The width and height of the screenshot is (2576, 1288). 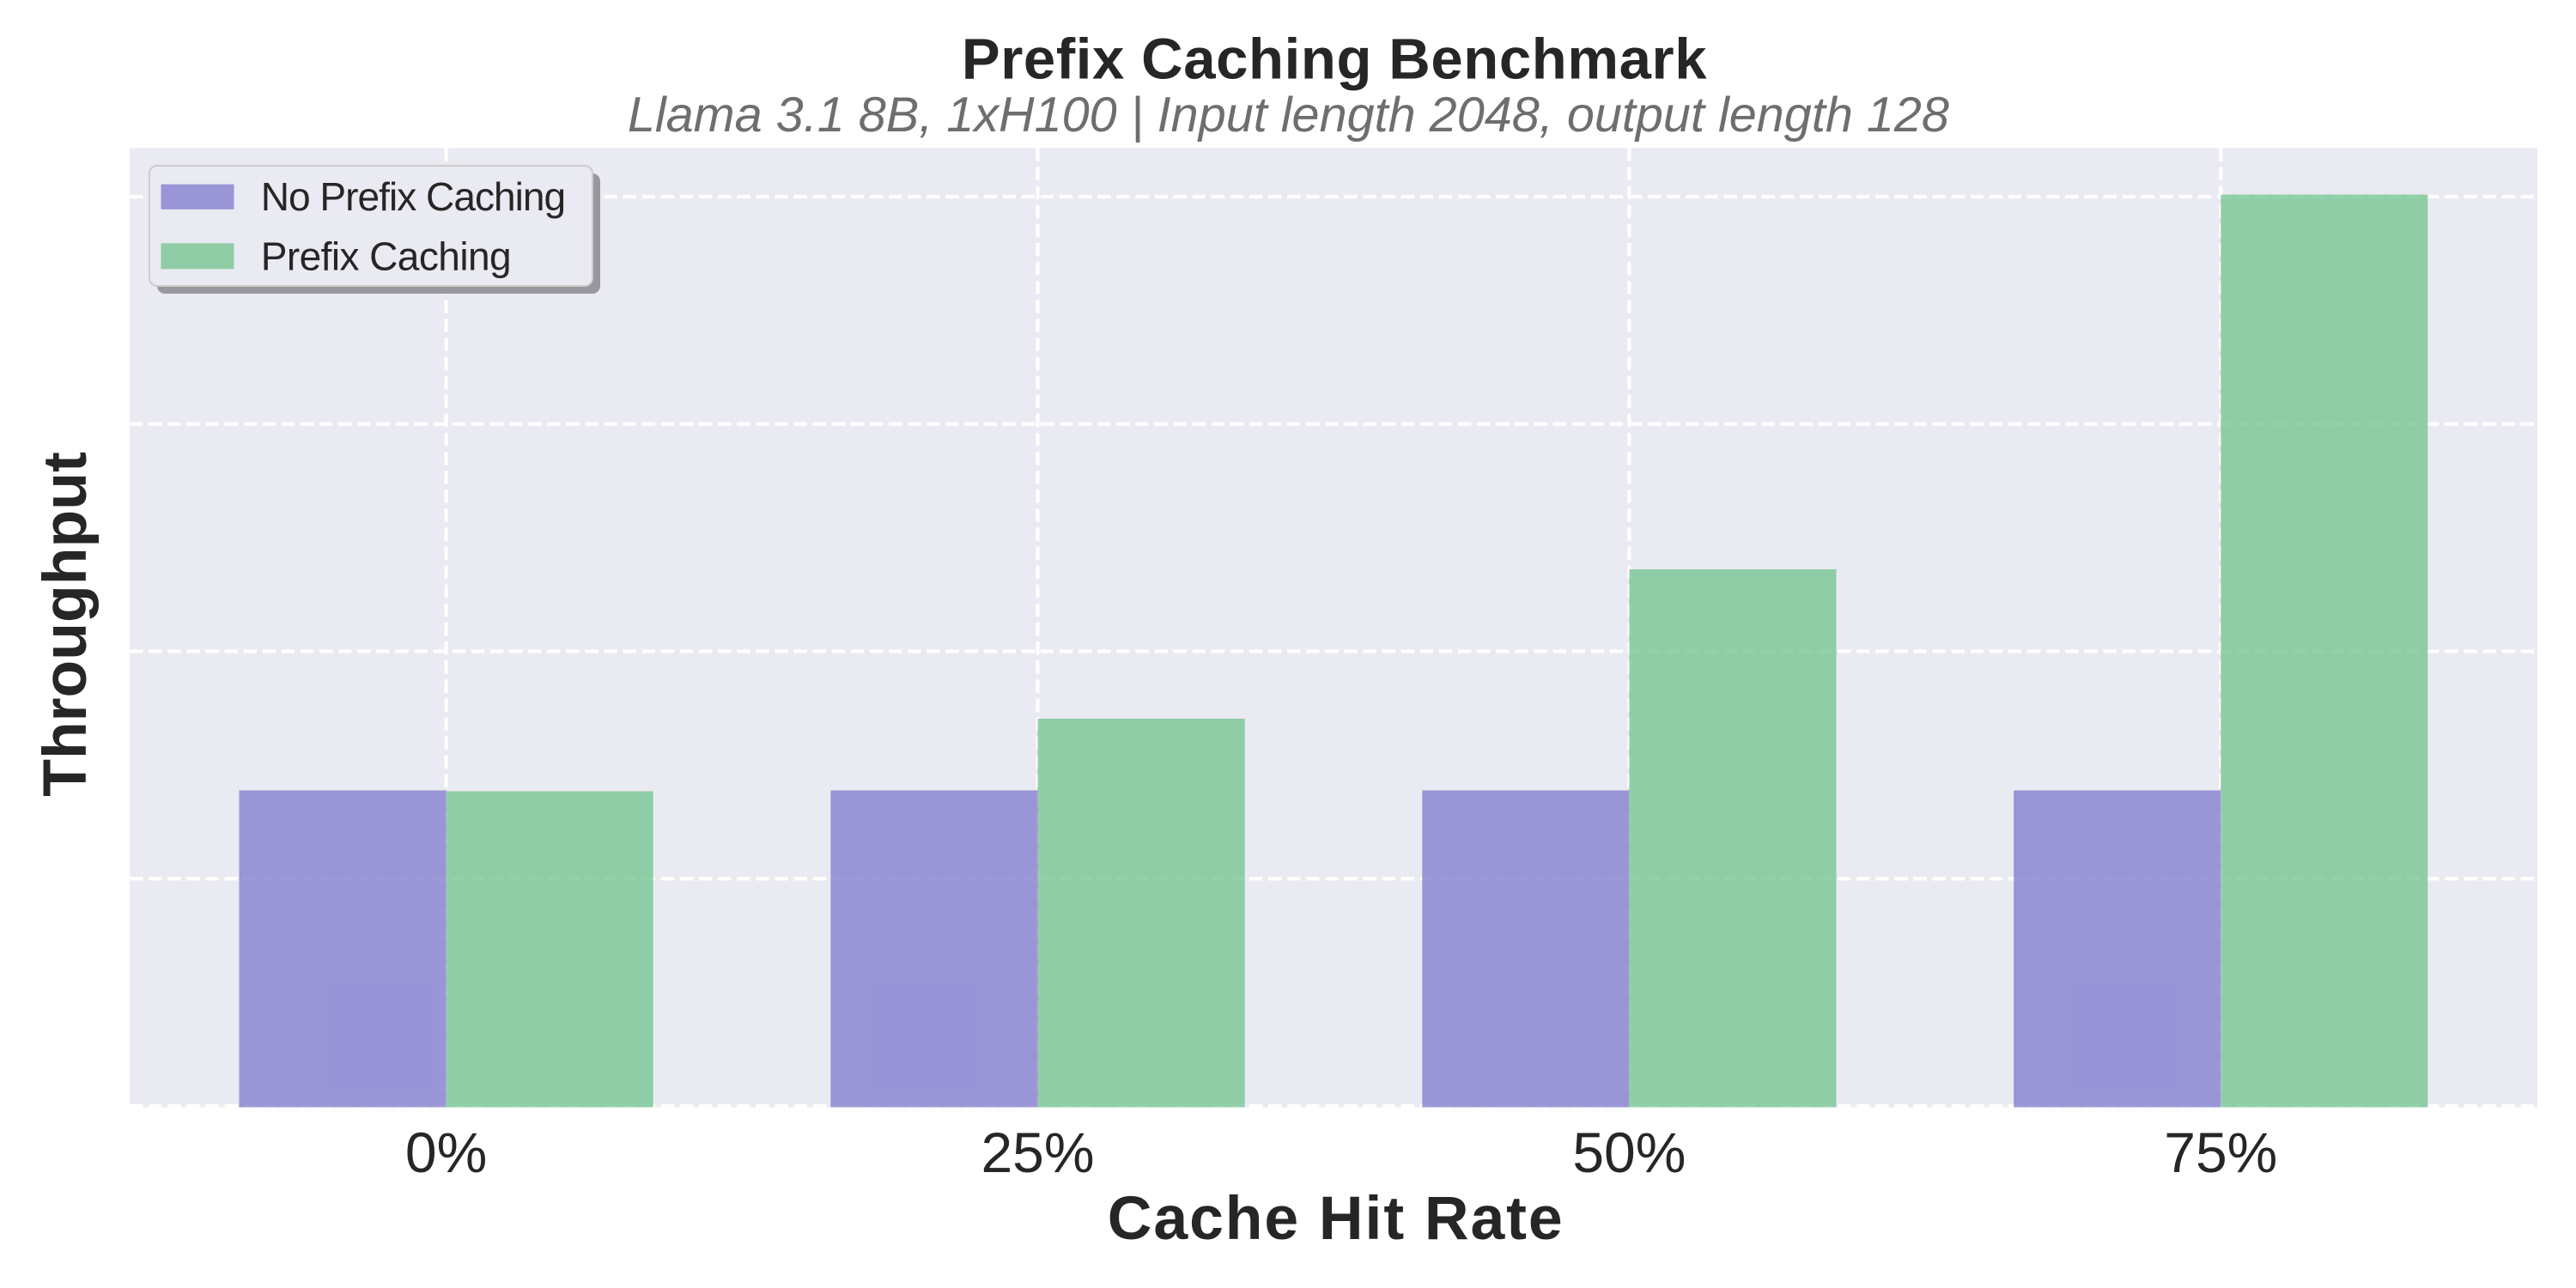 What do you see at coordinates (413, 197) in the screenshot?
I see `svg-text: No Prefix Caching` at bounding box center [413, 197].